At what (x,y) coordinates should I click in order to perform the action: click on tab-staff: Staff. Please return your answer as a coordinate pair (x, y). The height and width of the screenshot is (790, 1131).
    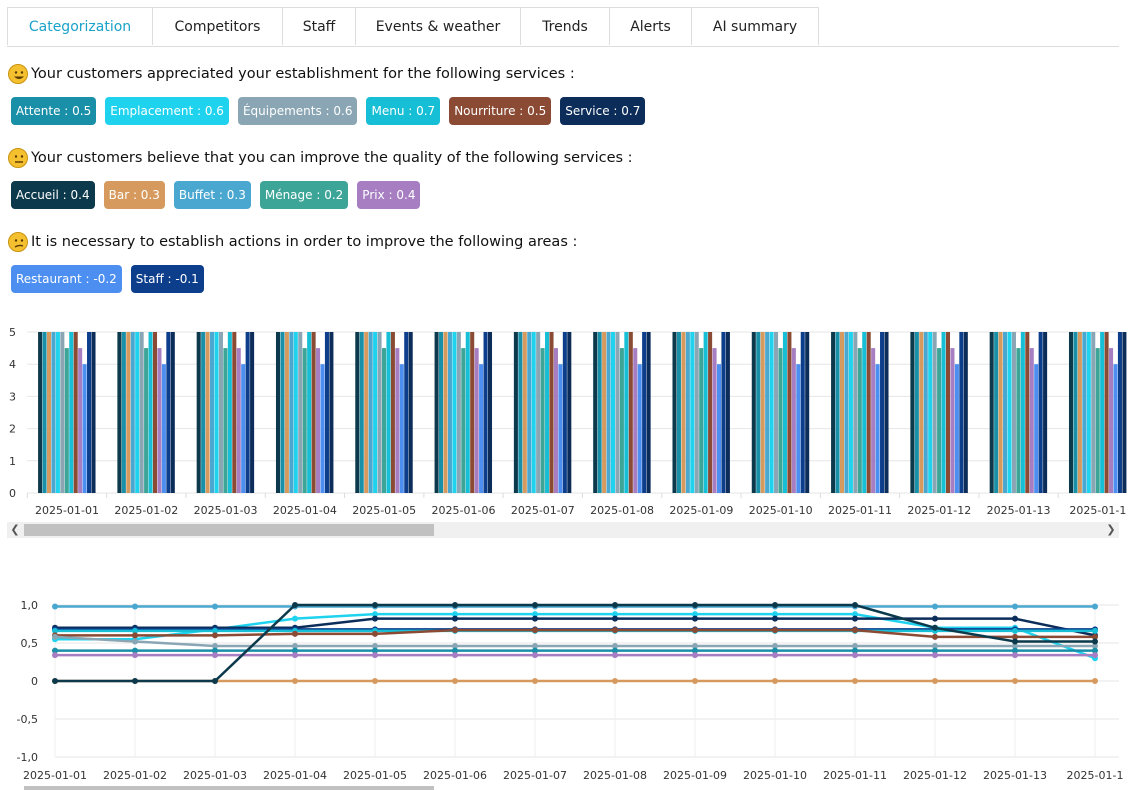
    Looking at the image, I should click on (319, 26).